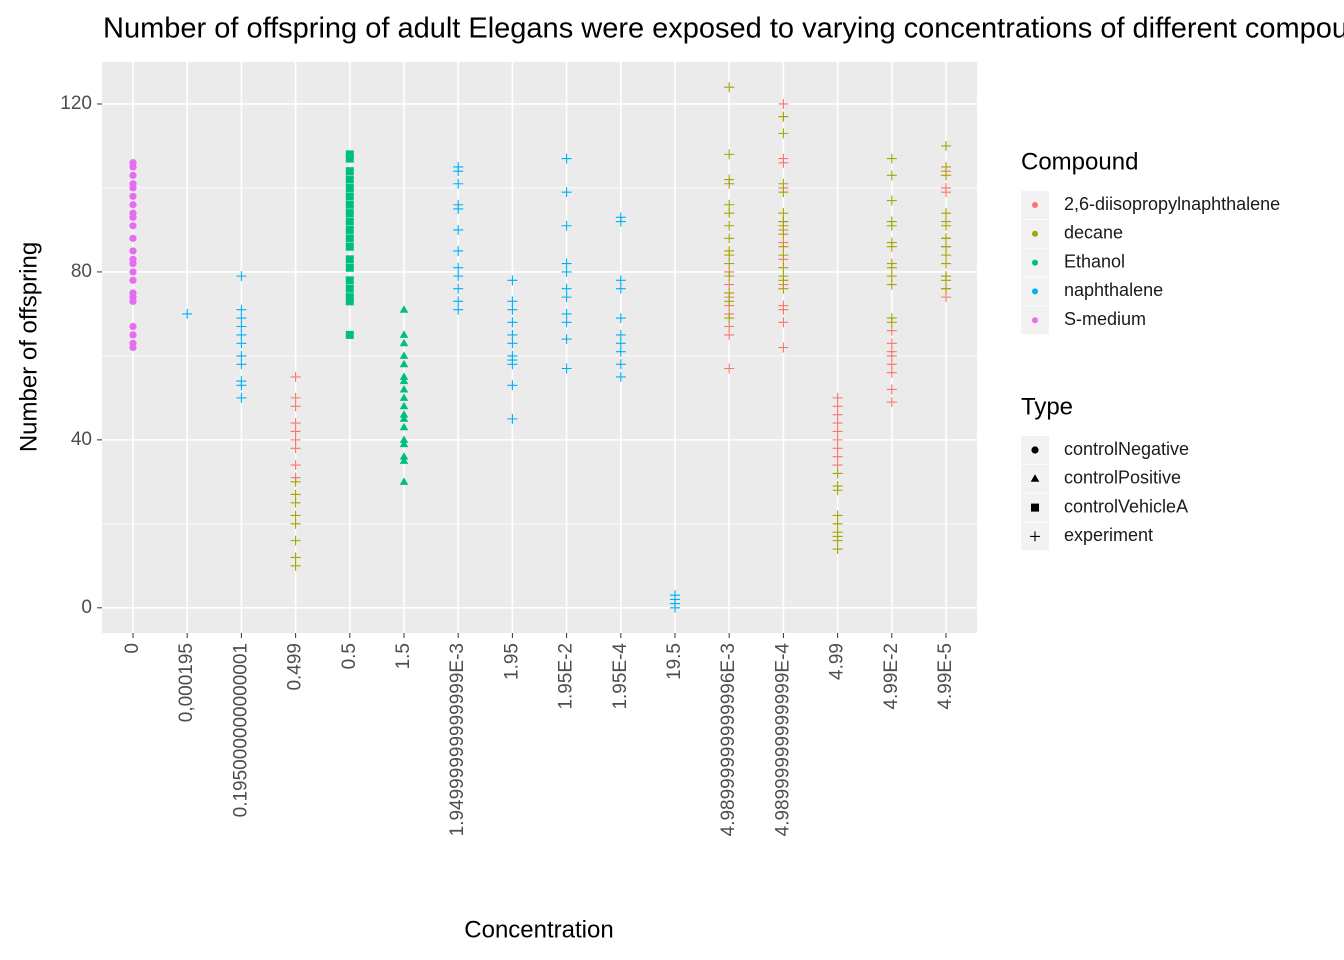  Describe the element at coordinates (1105, 319) in the screenshot. I see `legend-label: S-medium` at that location.